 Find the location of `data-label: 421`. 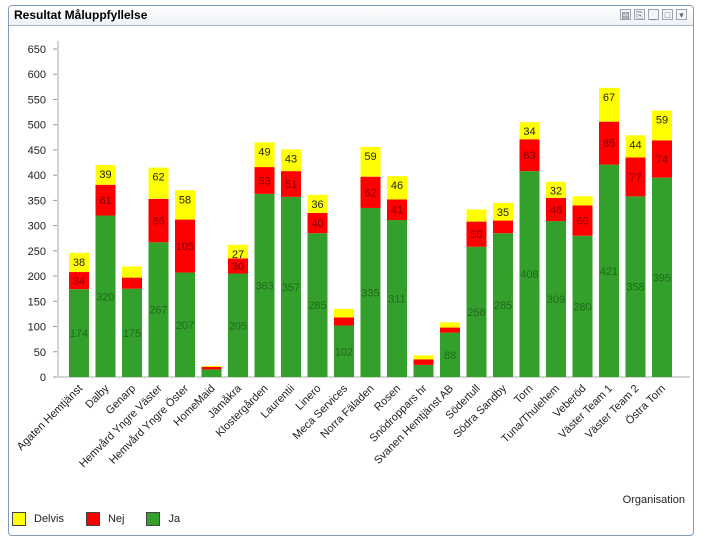

data-label: 421 is located at coordinates (609, 272).